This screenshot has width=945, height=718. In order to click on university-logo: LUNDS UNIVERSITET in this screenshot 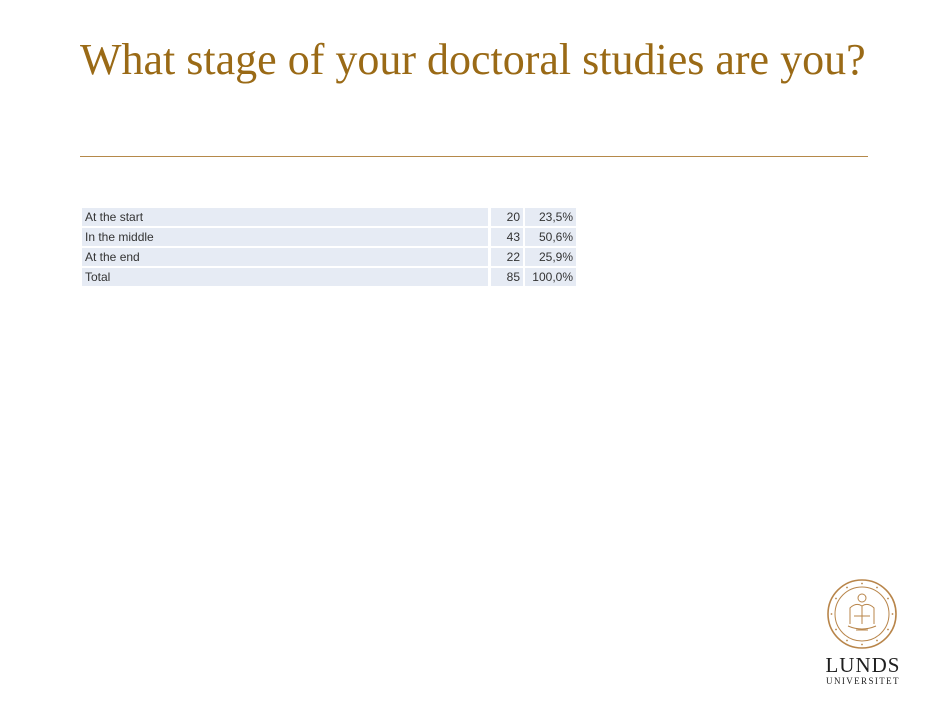, I will do `click(865, 633)`.